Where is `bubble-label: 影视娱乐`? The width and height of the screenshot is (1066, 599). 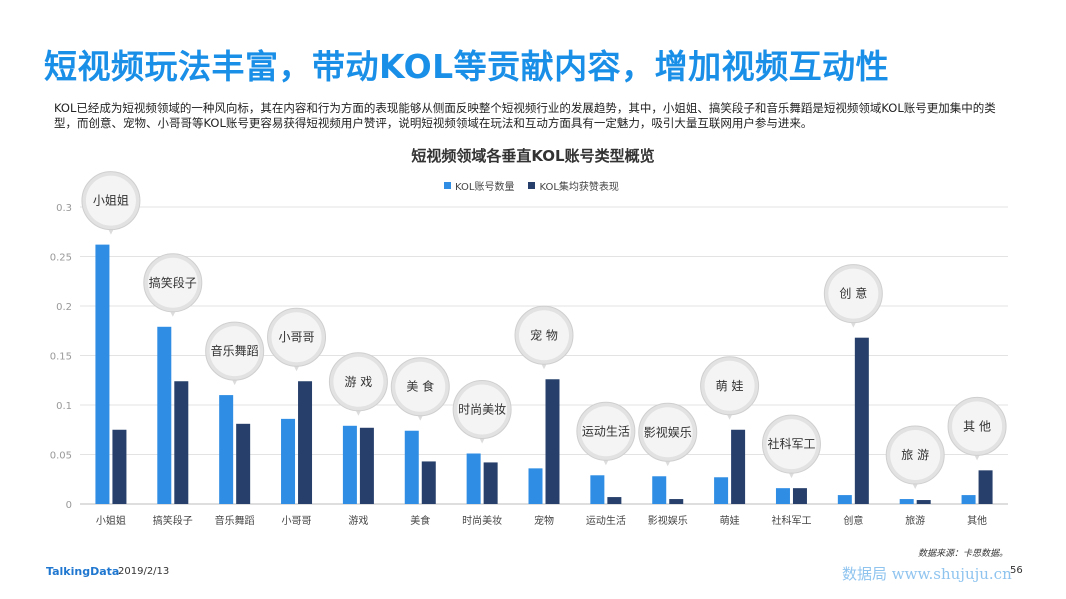
bubble-label: 影视娱乐 is located at coordinates (668, 431).